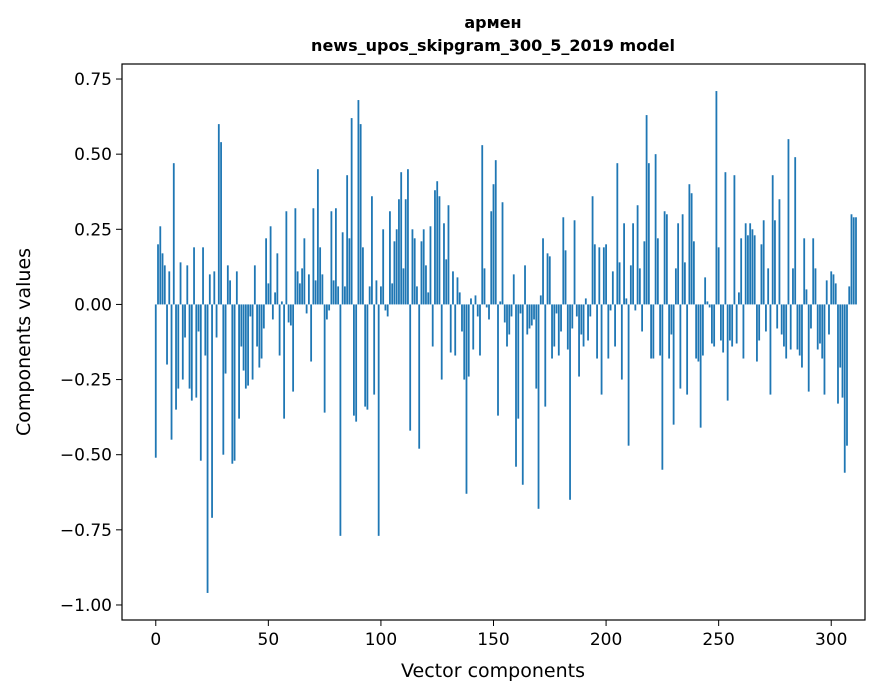 The image size is (880, 696). What do you see at coordinates (831, 640) in the screenshot?
I see `x-tick-label: 300` at bounding box center [831, 640].